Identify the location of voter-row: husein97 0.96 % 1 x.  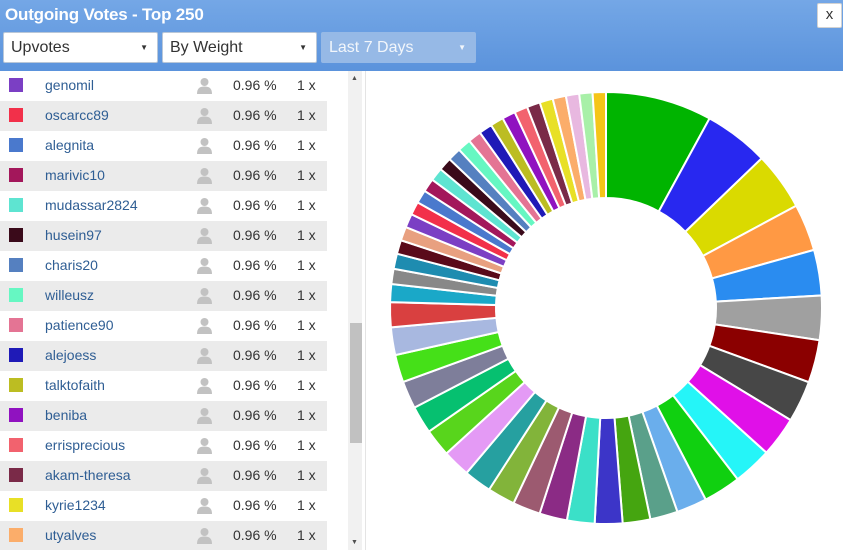
(163, 236).